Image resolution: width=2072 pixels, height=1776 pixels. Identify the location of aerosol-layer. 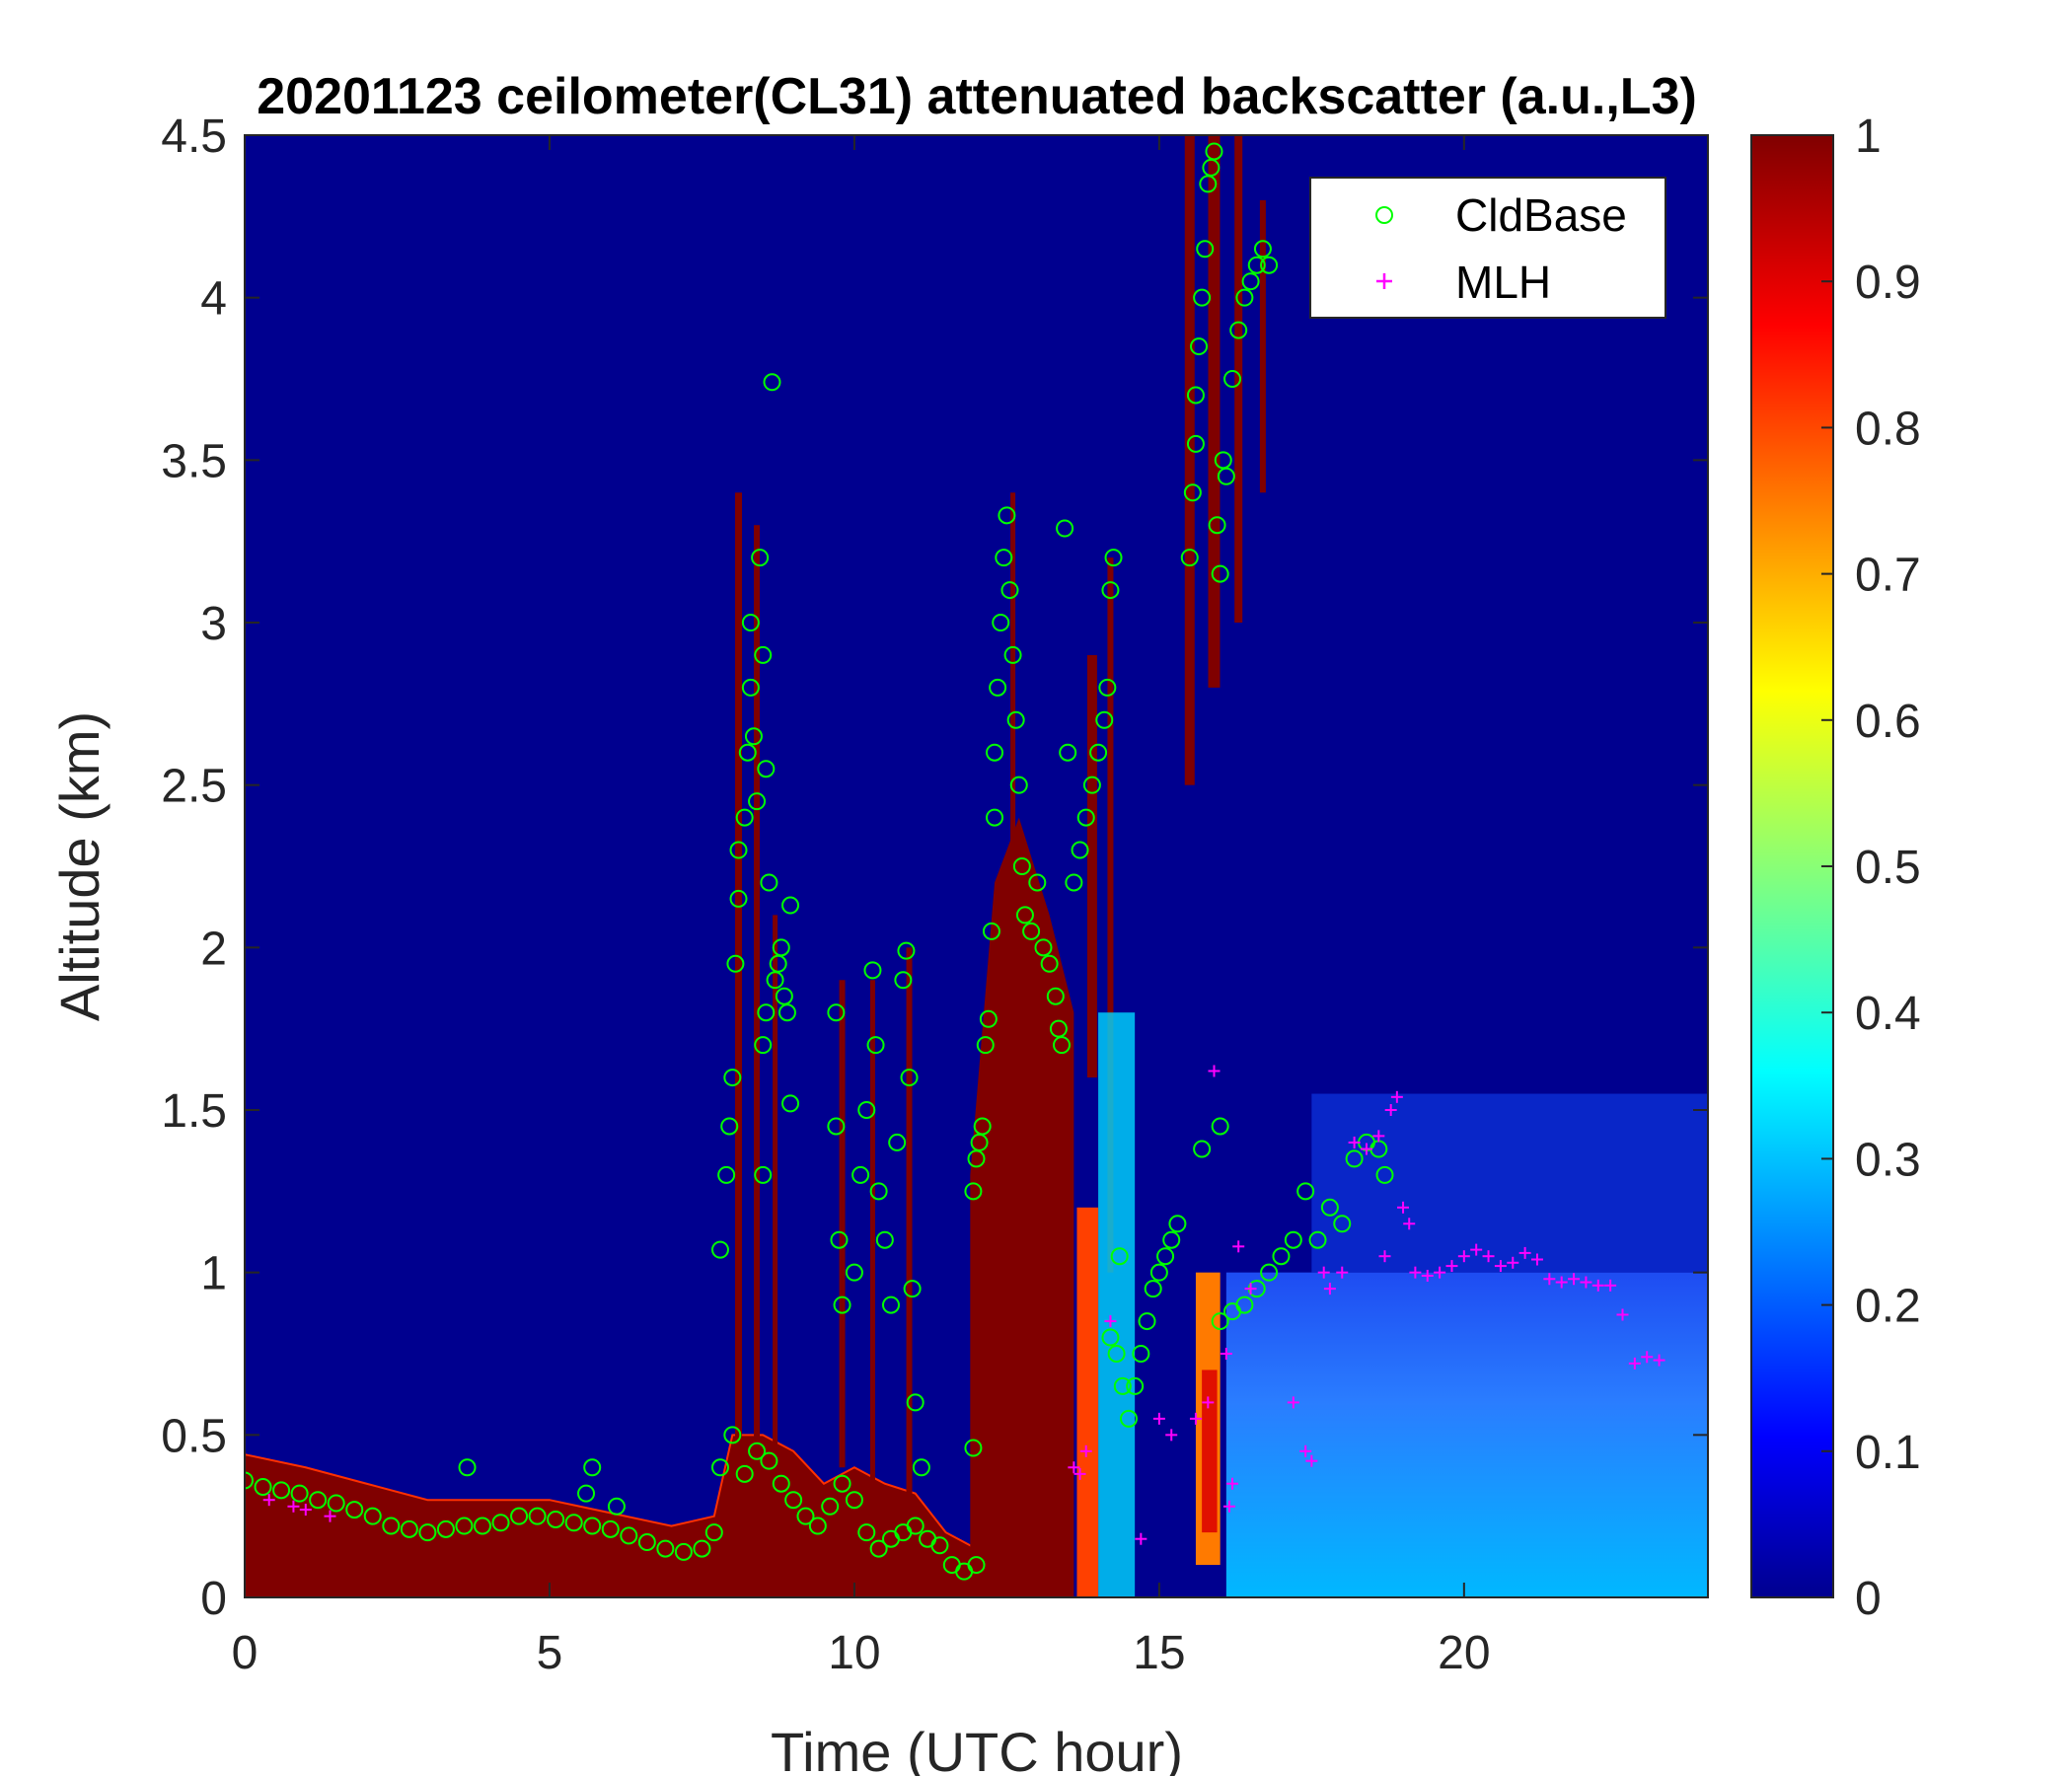
(1467, 1435).